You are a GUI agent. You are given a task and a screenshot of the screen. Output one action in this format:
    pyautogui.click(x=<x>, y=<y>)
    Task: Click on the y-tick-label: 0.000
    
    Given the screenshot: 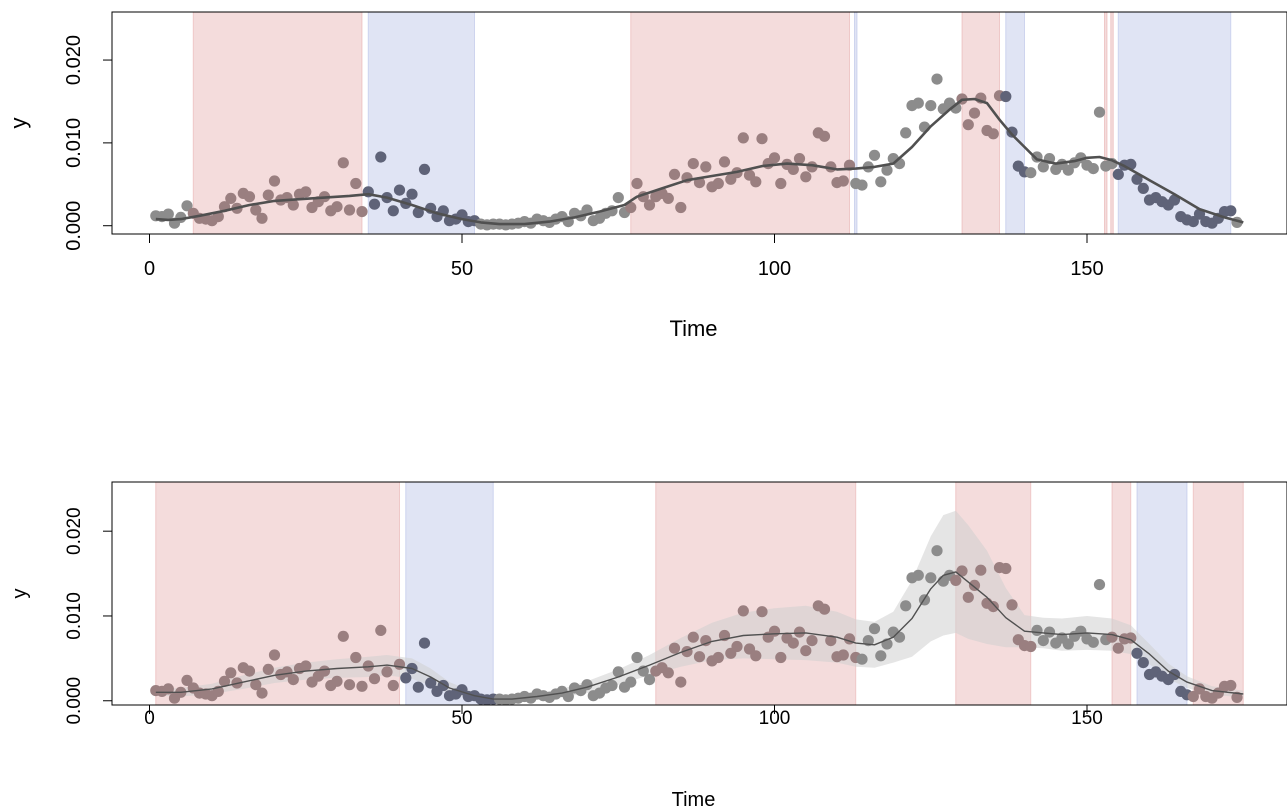 What is the action you would take?
    pyautogui.click(x=74, y=701)
    